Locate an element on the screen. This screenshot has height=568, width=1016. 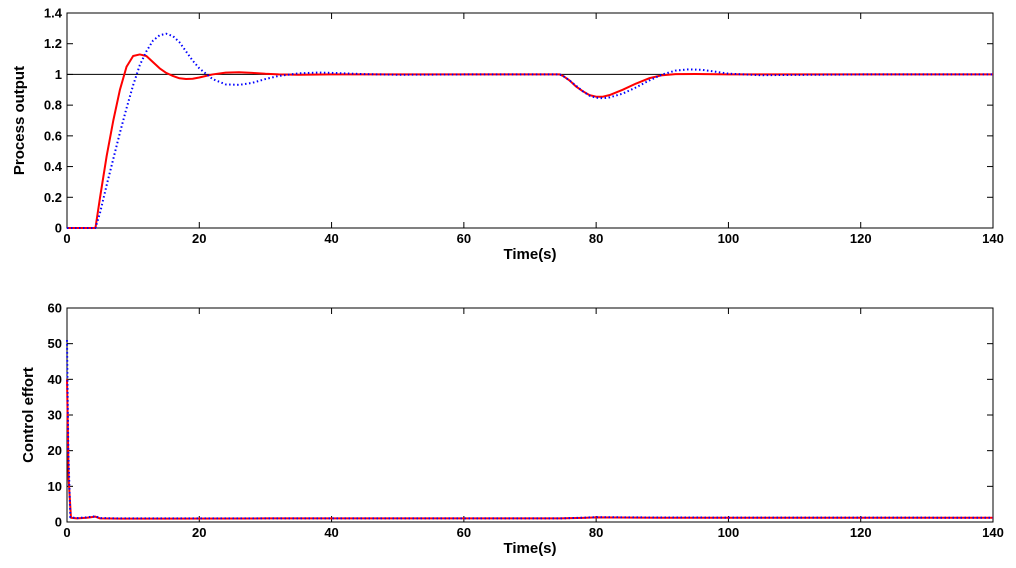
process-output-y-tick-label: 1.2 is located at coordinates (53, 43).